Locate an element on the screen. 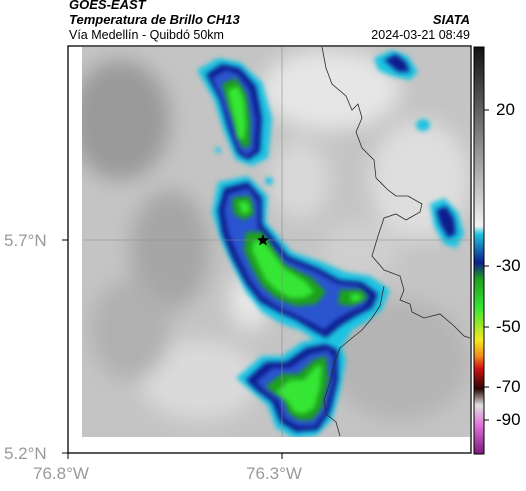 The image size is (526, 491). lon-label-76-3: 76.3°W is located at coordinates (274, 473).